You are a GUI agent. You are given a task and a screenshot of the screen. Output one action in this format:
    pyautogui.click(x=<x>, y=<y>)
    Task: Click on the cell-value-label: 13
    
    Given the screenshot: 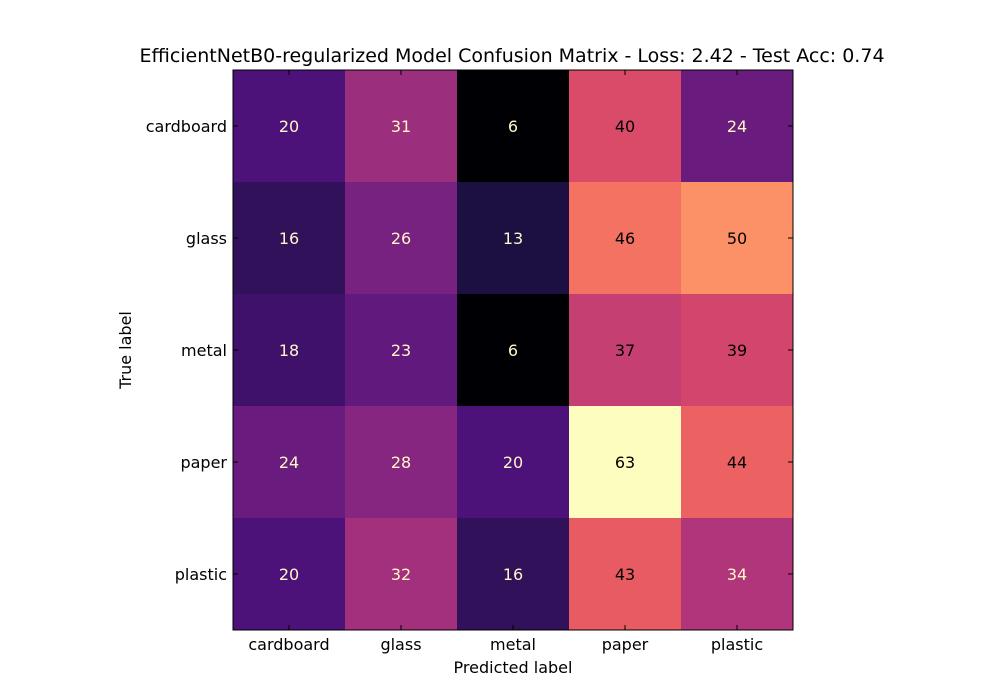 What is the action you would take?
    pyautogui.click(x=513, y=238)
    